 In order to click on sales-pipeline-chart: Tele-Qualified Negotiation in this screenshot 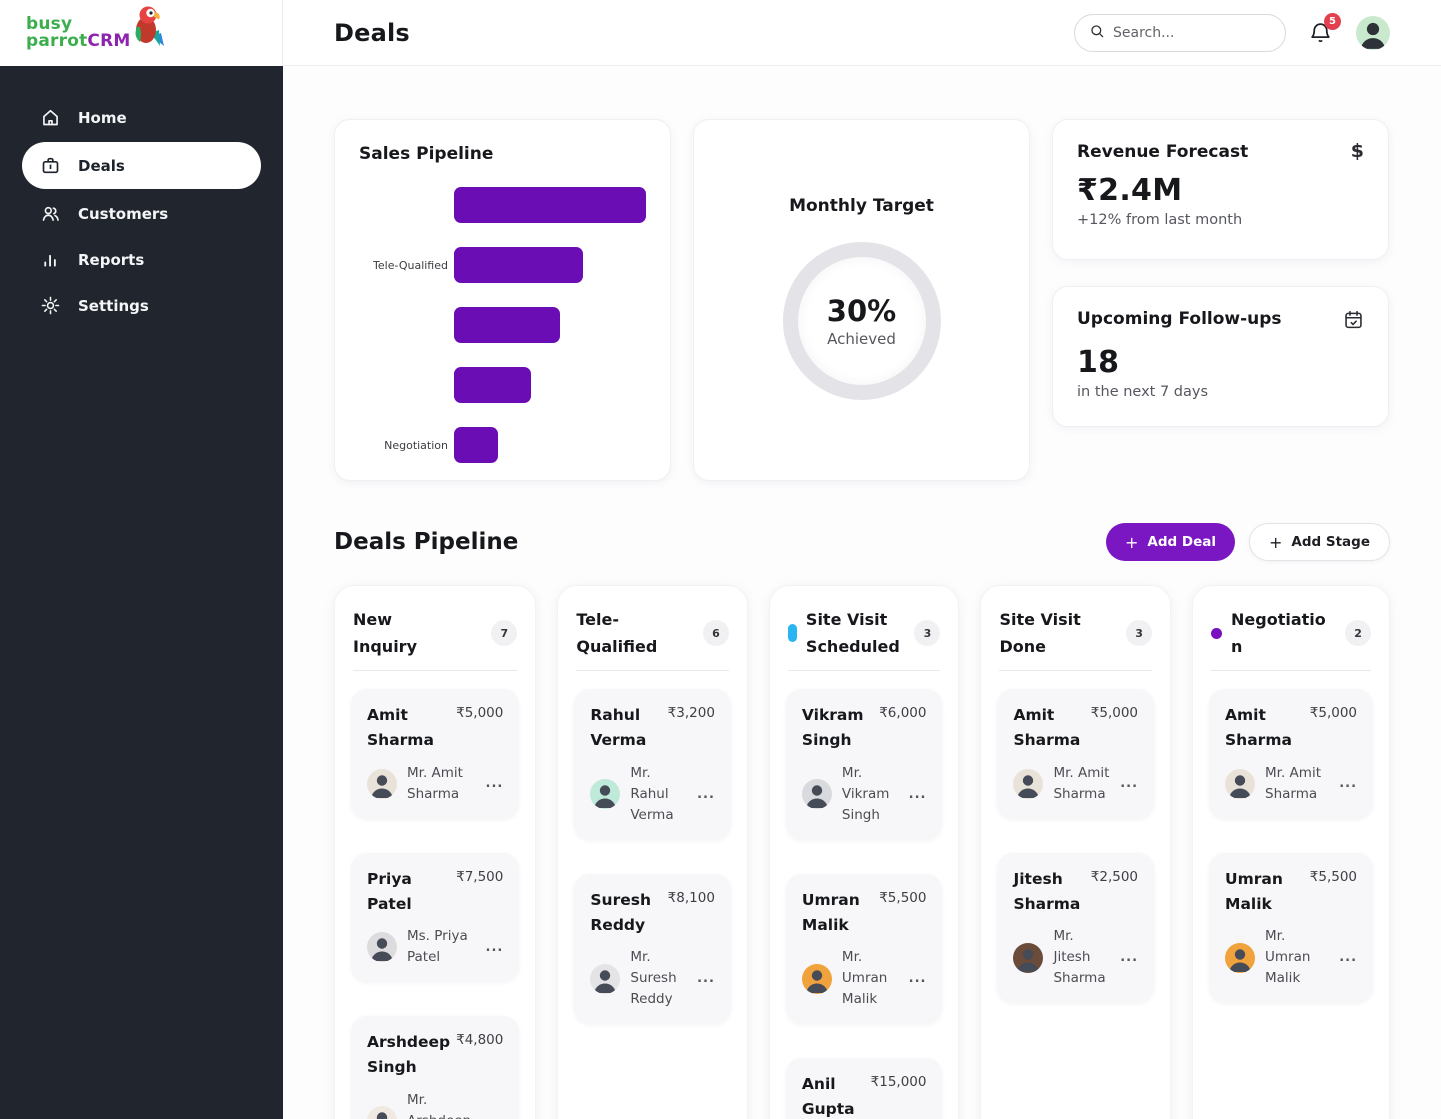, I will do `click(502, 325)`.